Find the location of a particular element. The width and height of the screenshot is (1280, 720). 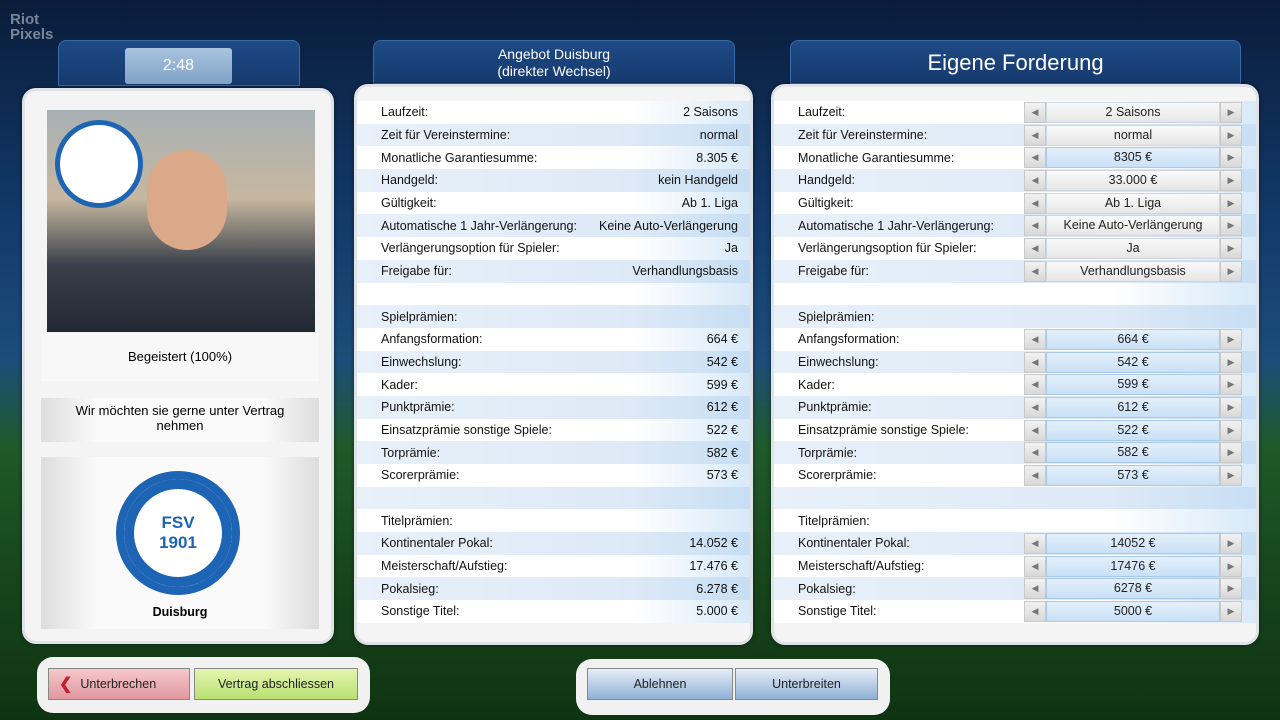

stepper-value: 6278 € is located at coordinates (1133, 589).